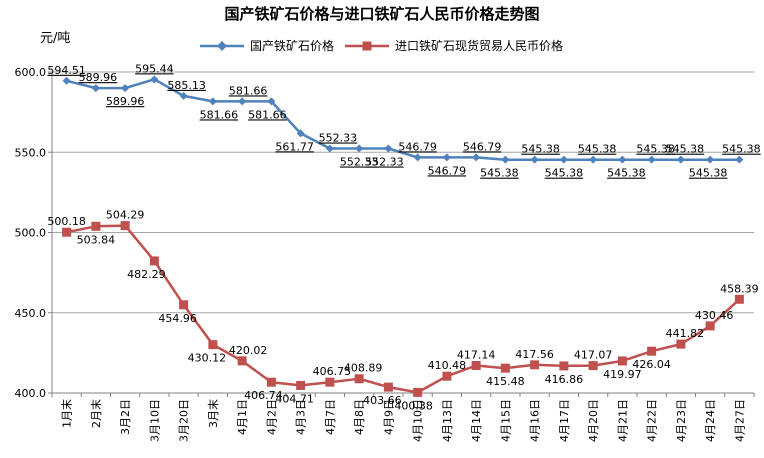  I want to click on data-label-domestic: 594.51, so click(66, 70).